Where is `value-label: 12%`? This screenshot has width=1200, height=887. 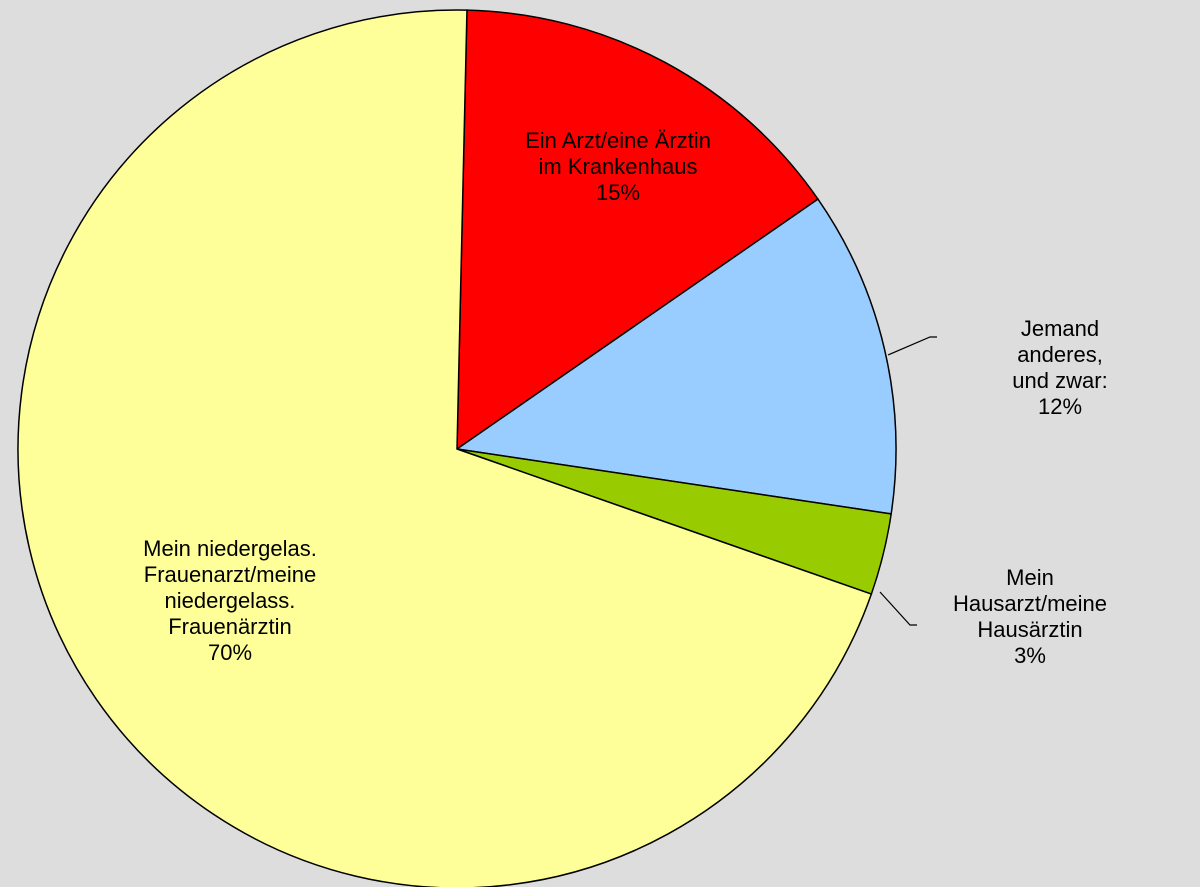 value-label: 12% is located at coordinates (1060, 406).